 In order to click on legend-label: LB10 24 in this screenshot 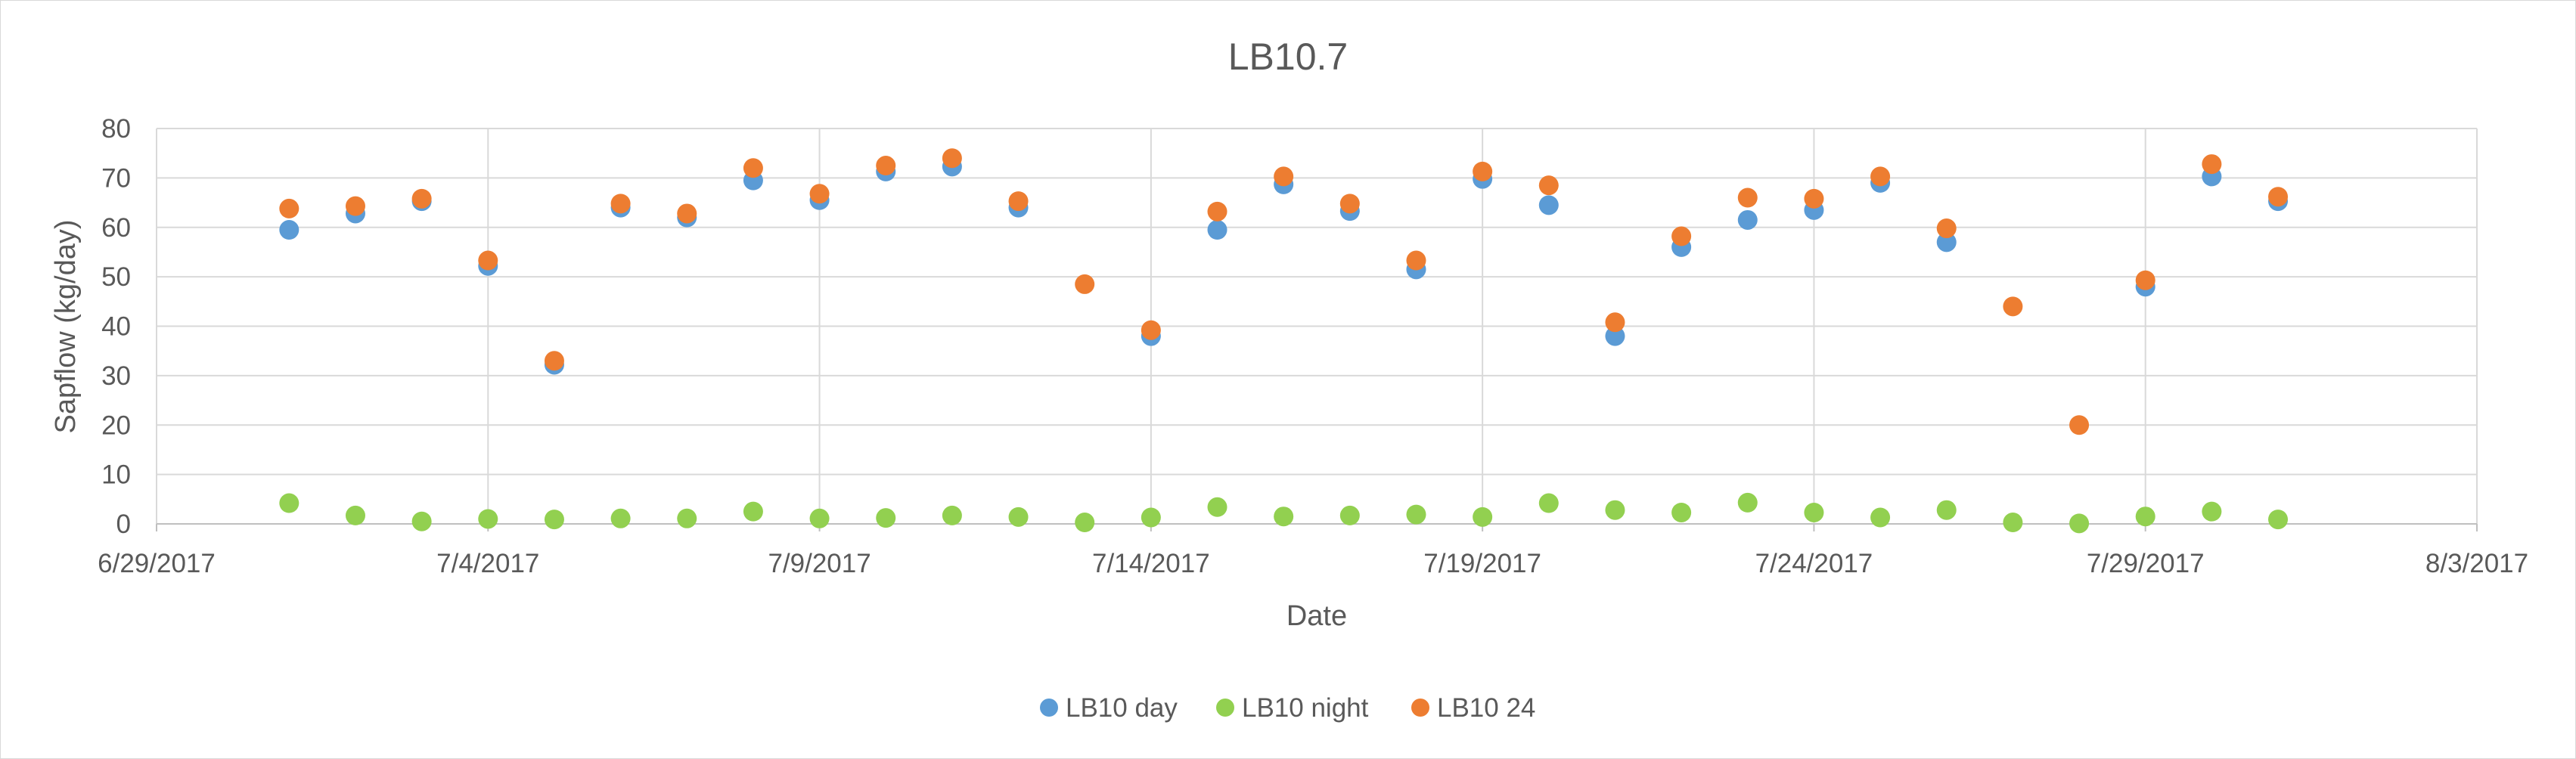, I will do `click(1486, 708)`.